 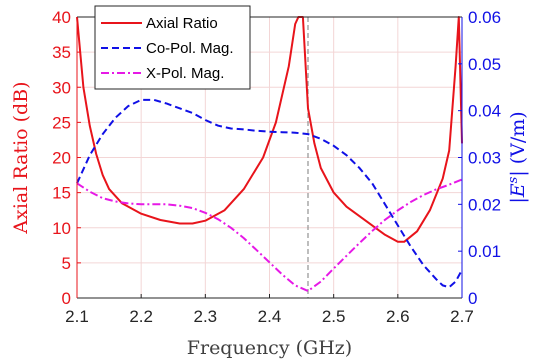 I want to click on right-axis-label-bar: |, so click(x=518, y=200).